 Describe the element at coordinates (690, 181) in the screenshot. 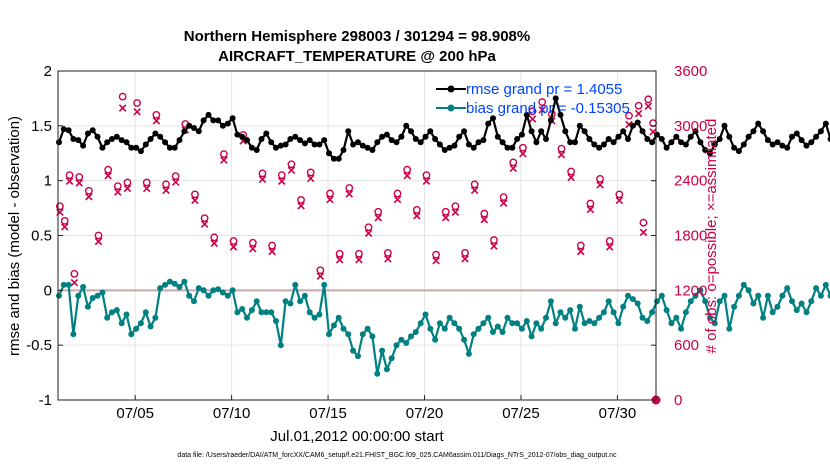

I see `right-tick-label: 2400` at that location.